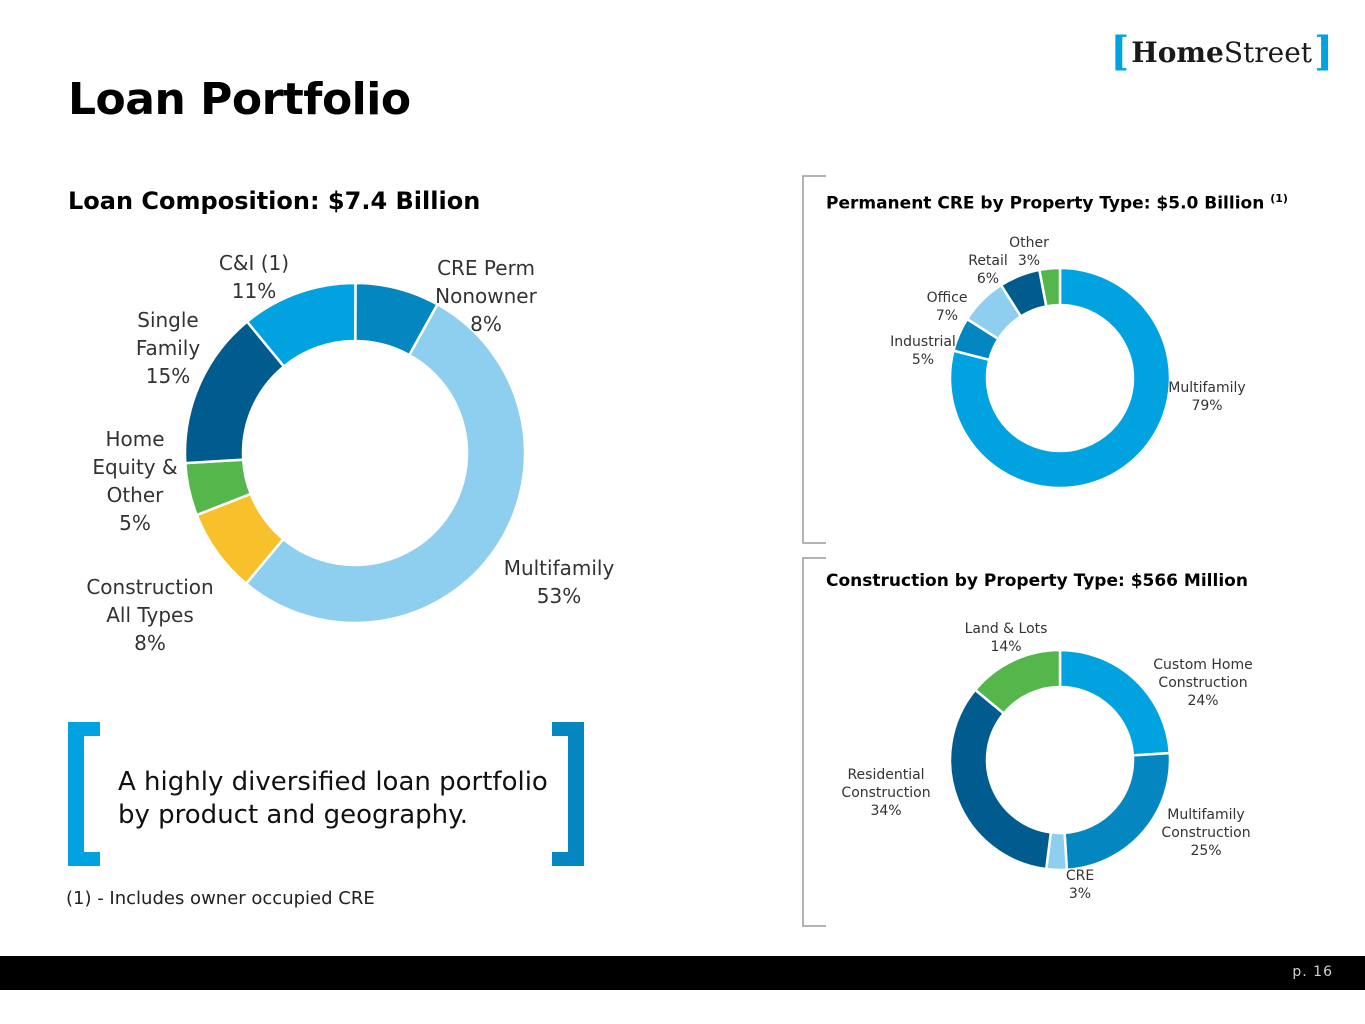 The image size is (1365, 1024). Describe the element at coordinates (923, 351) in the screenshot. I see `donut-label-industrial: Industrial 5%` at that location.